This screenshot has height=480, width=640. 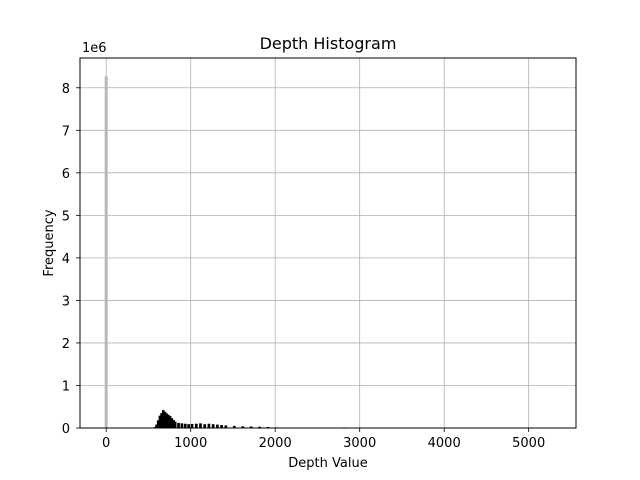 What do you see at coordinates (327, 463) in the screenshot?
I see `x-axis-label: Depth Value` at bounding box center [327, 463].